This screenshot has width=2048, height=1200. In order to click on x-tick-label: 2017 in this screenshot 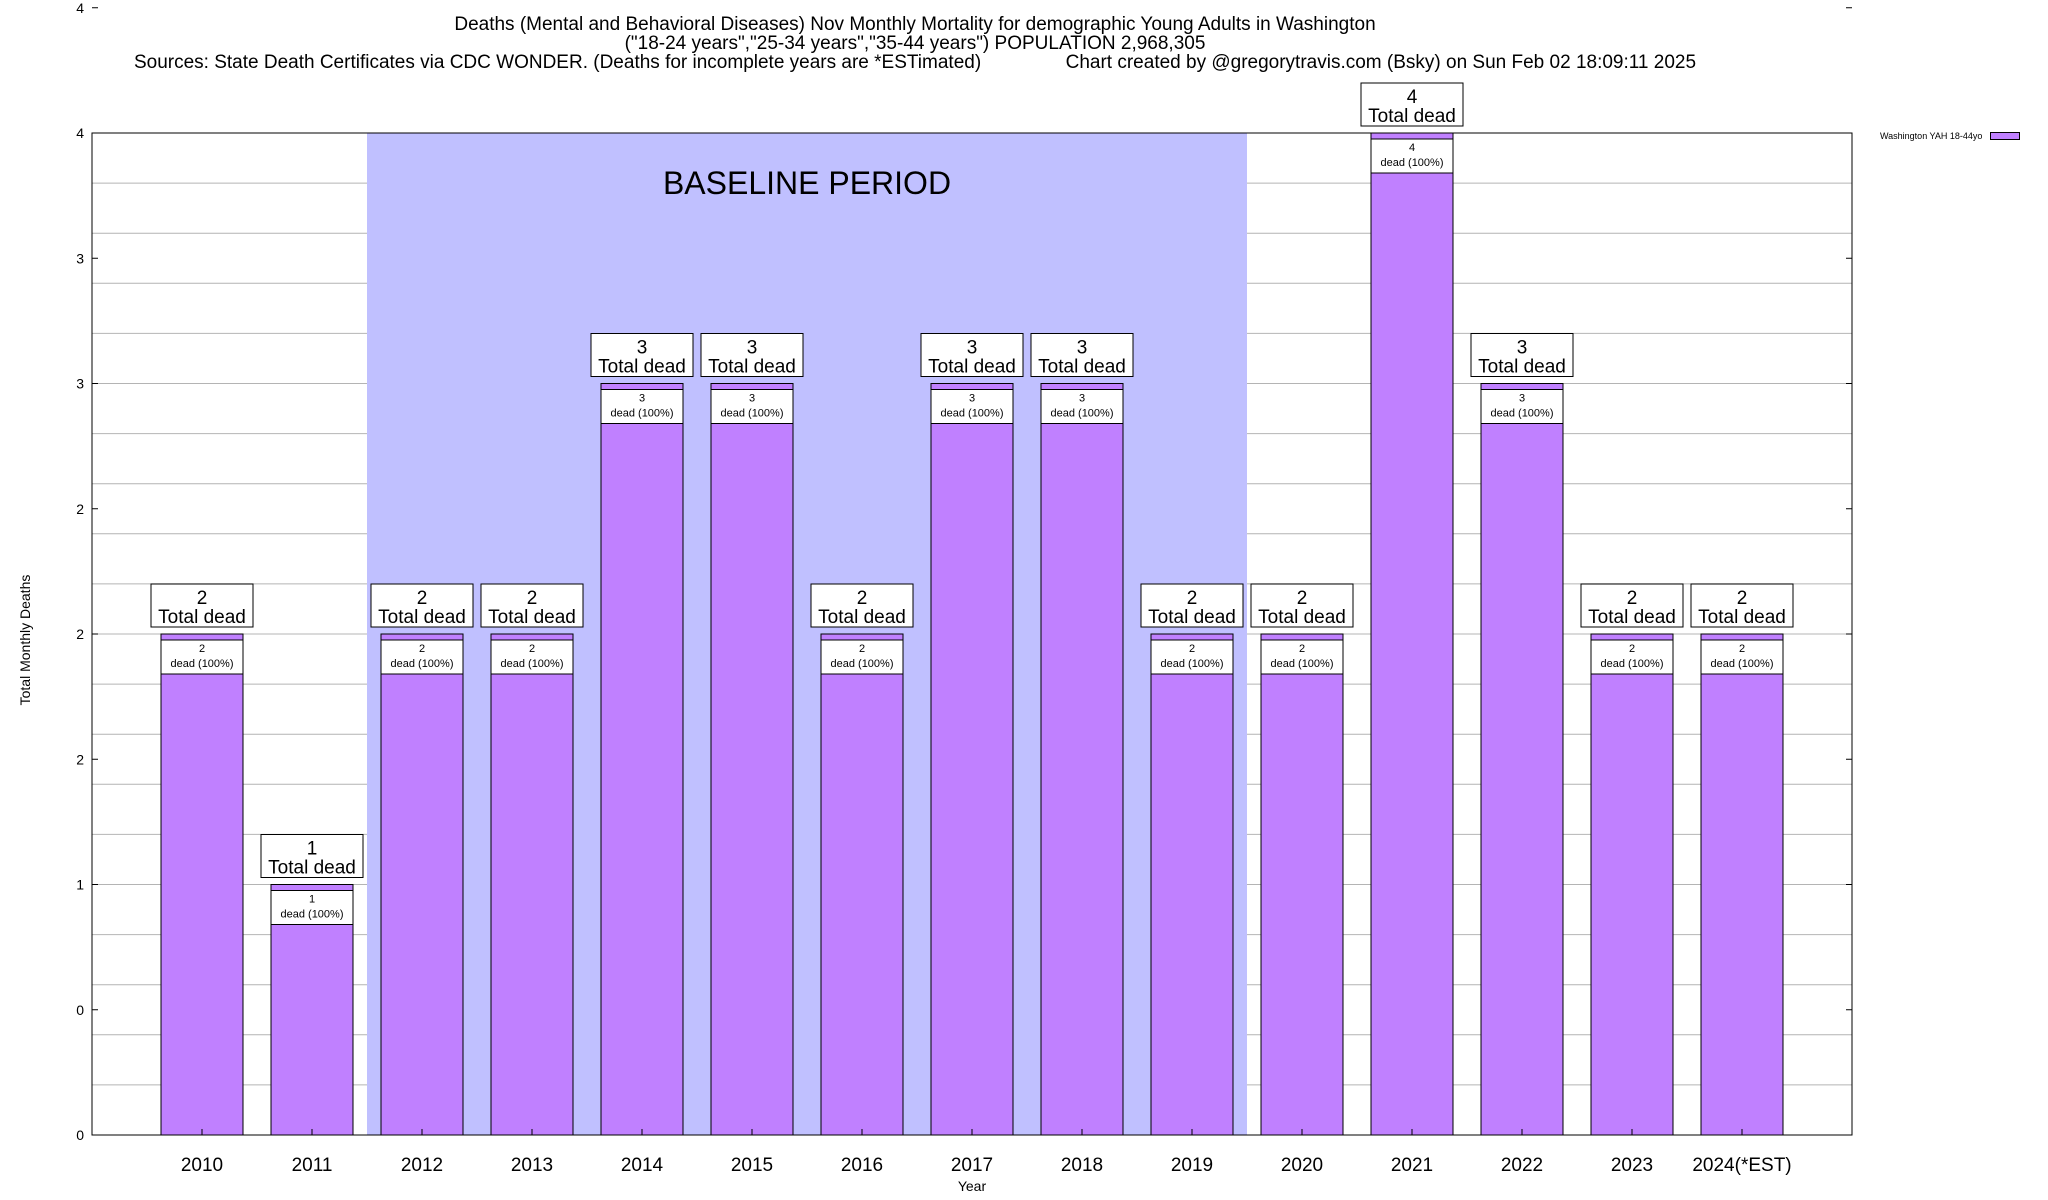, I will do `click(972, 1165)`.